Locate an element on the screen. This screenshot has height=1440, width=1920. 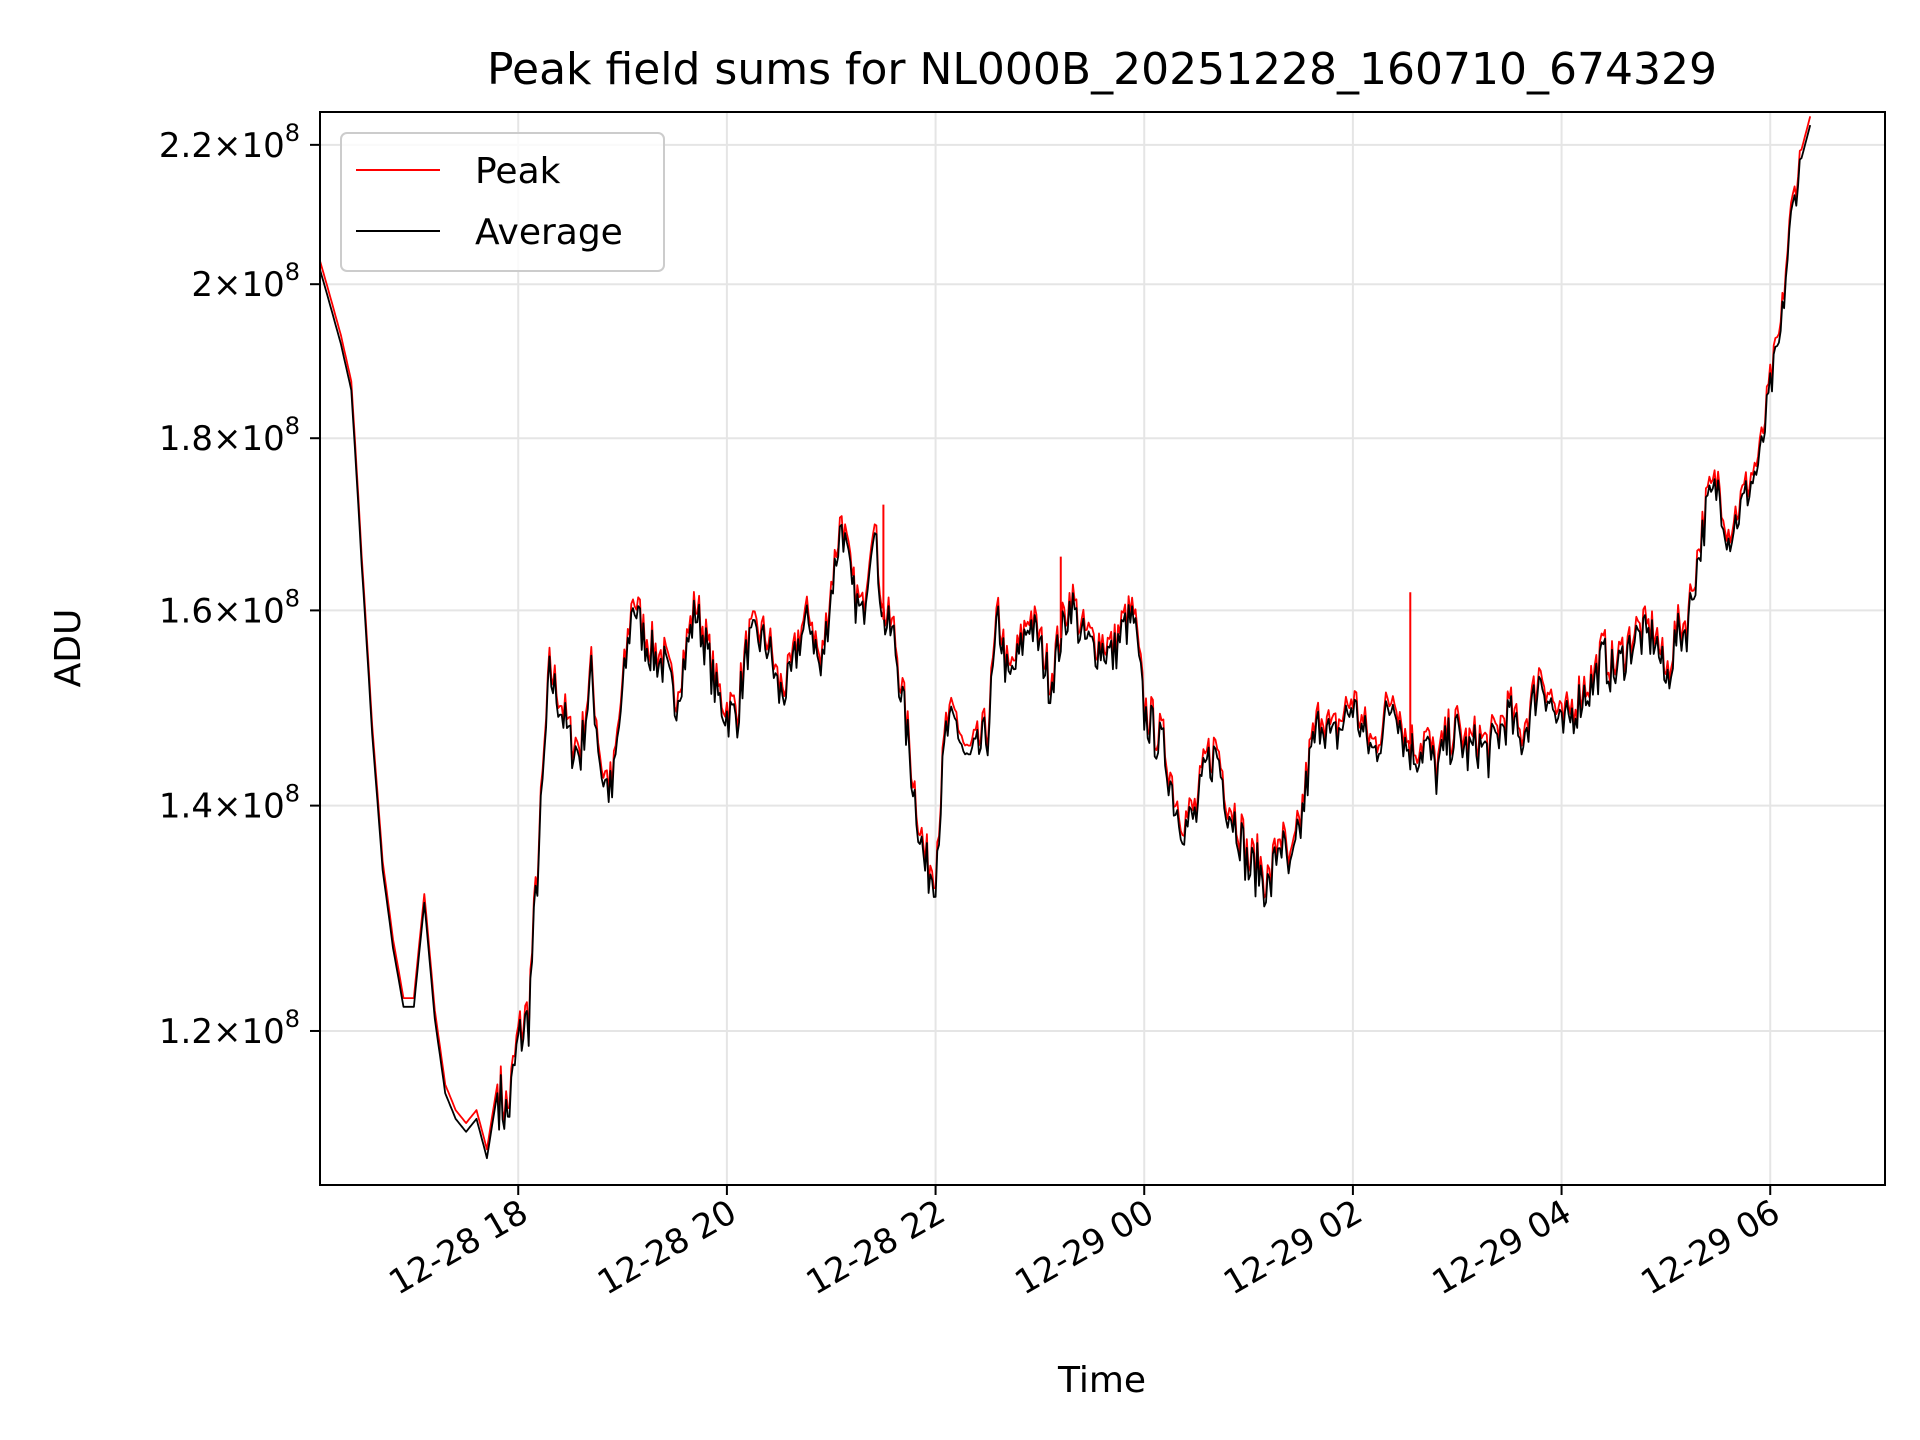
legend-box is located at coordinates (502, 202).